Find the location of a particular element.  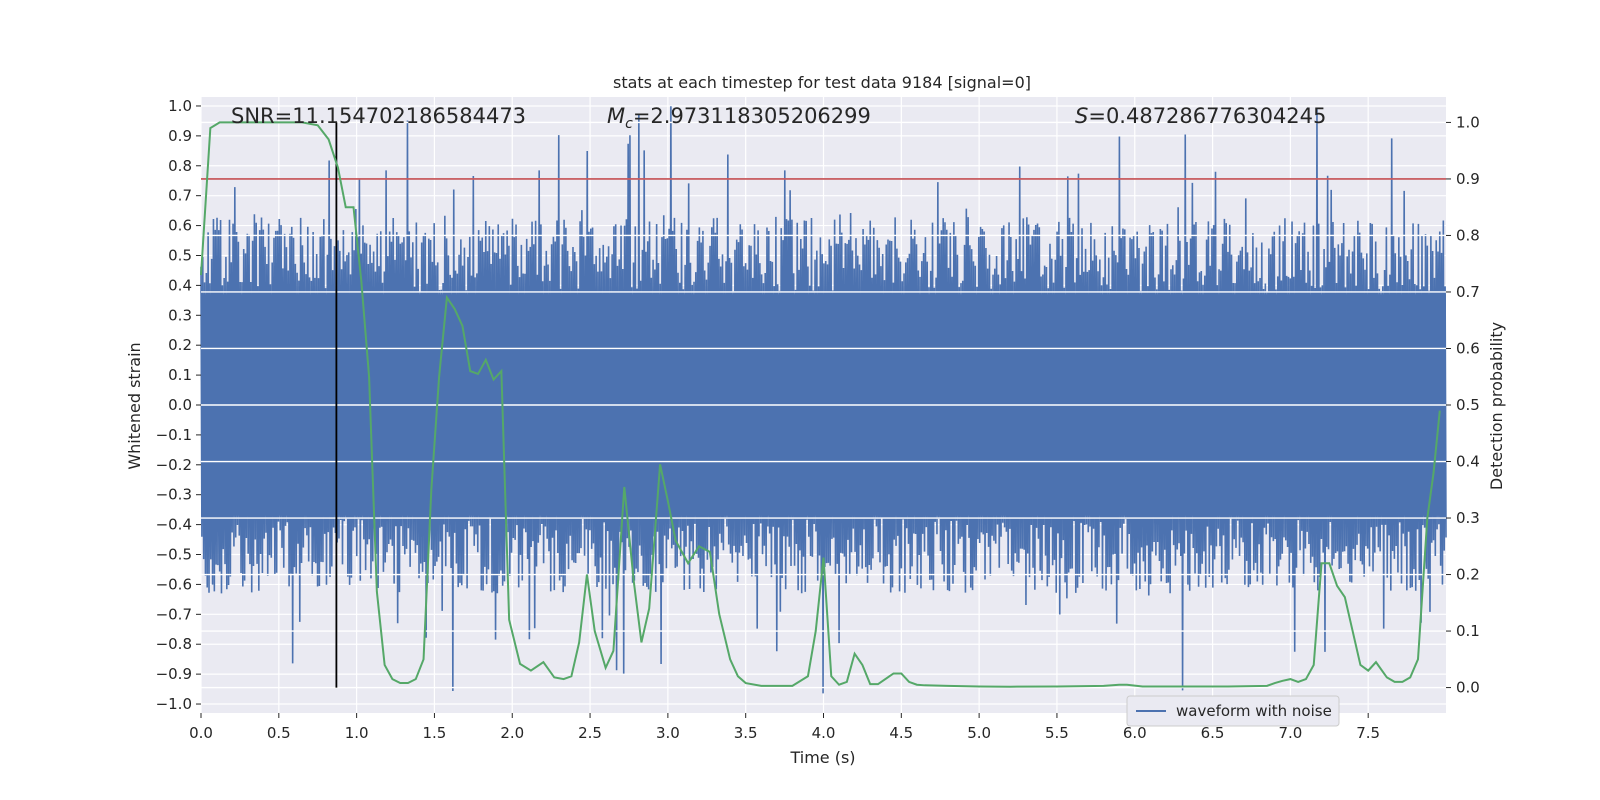

x-tick-label: 2.0 is located at coordinates (512, 733).